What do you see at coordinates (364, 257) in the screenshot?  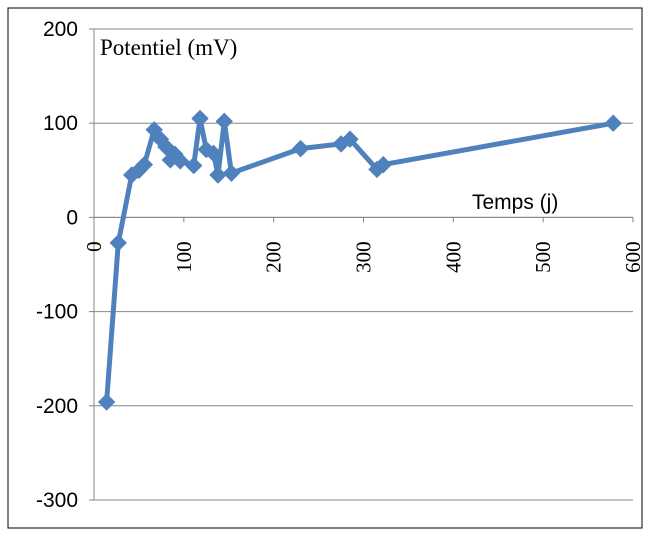 I see `x-tick-label: 300` at bounding box center [364, 257].